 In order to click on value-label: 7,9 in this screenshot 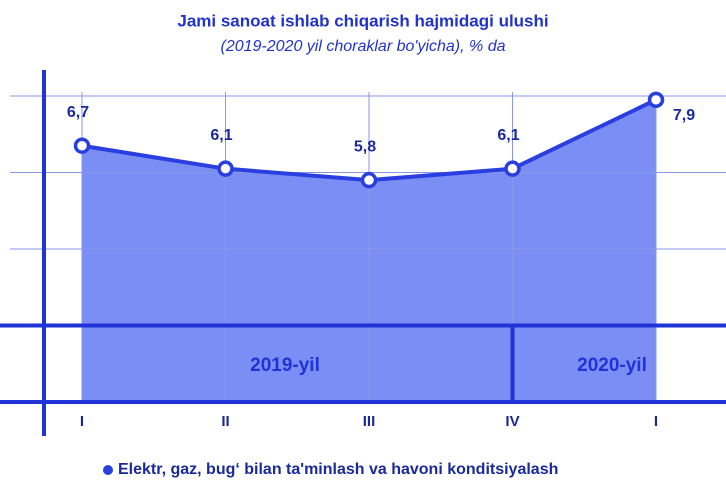, I will do `click(684, 115)`.